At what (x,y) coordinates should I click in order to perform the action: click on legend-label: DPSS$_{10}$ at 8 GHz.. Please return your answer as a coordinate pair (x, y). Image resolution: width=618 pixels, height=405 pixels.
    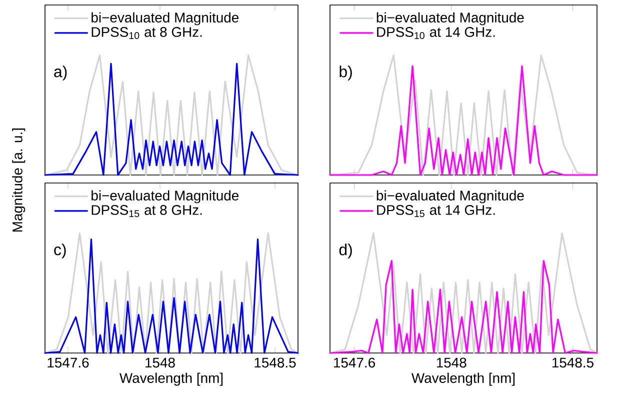
    Looking at the image, I should click on (147, 33).